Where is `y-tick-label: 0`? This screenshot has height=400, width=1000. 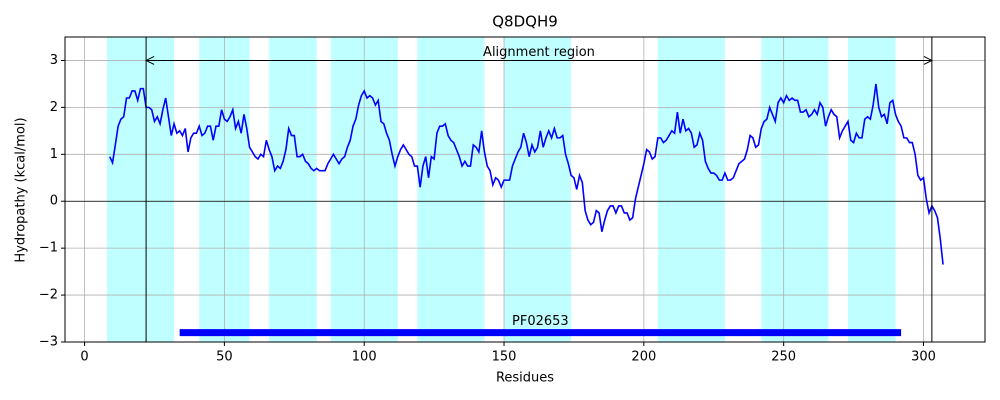 y-tick-label: 0 is located at coordinates (54, 201).